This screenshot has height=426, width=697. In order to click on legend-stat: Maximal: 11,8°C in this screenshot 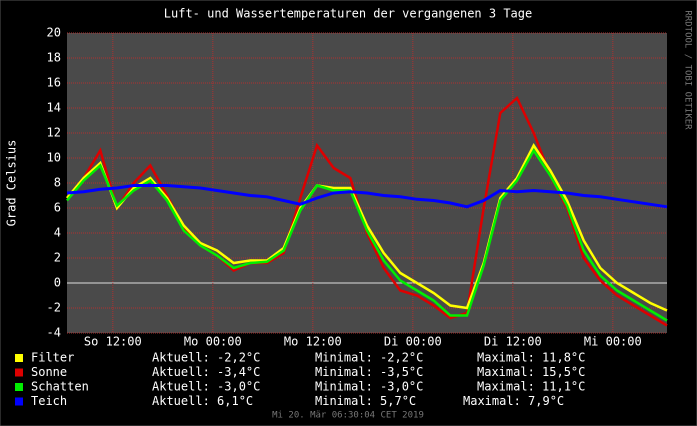, I will do `click(531, 358)`.